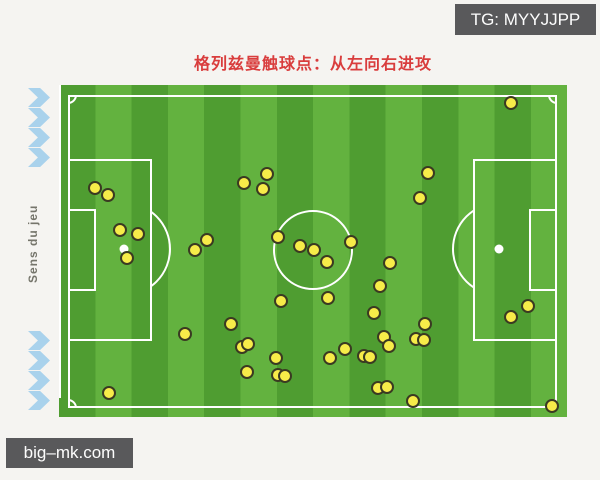 The image size is (600, 480). Describe the element at coordinates (543, 250) in the screenshot. I see `right-goal-box-line` at that location.